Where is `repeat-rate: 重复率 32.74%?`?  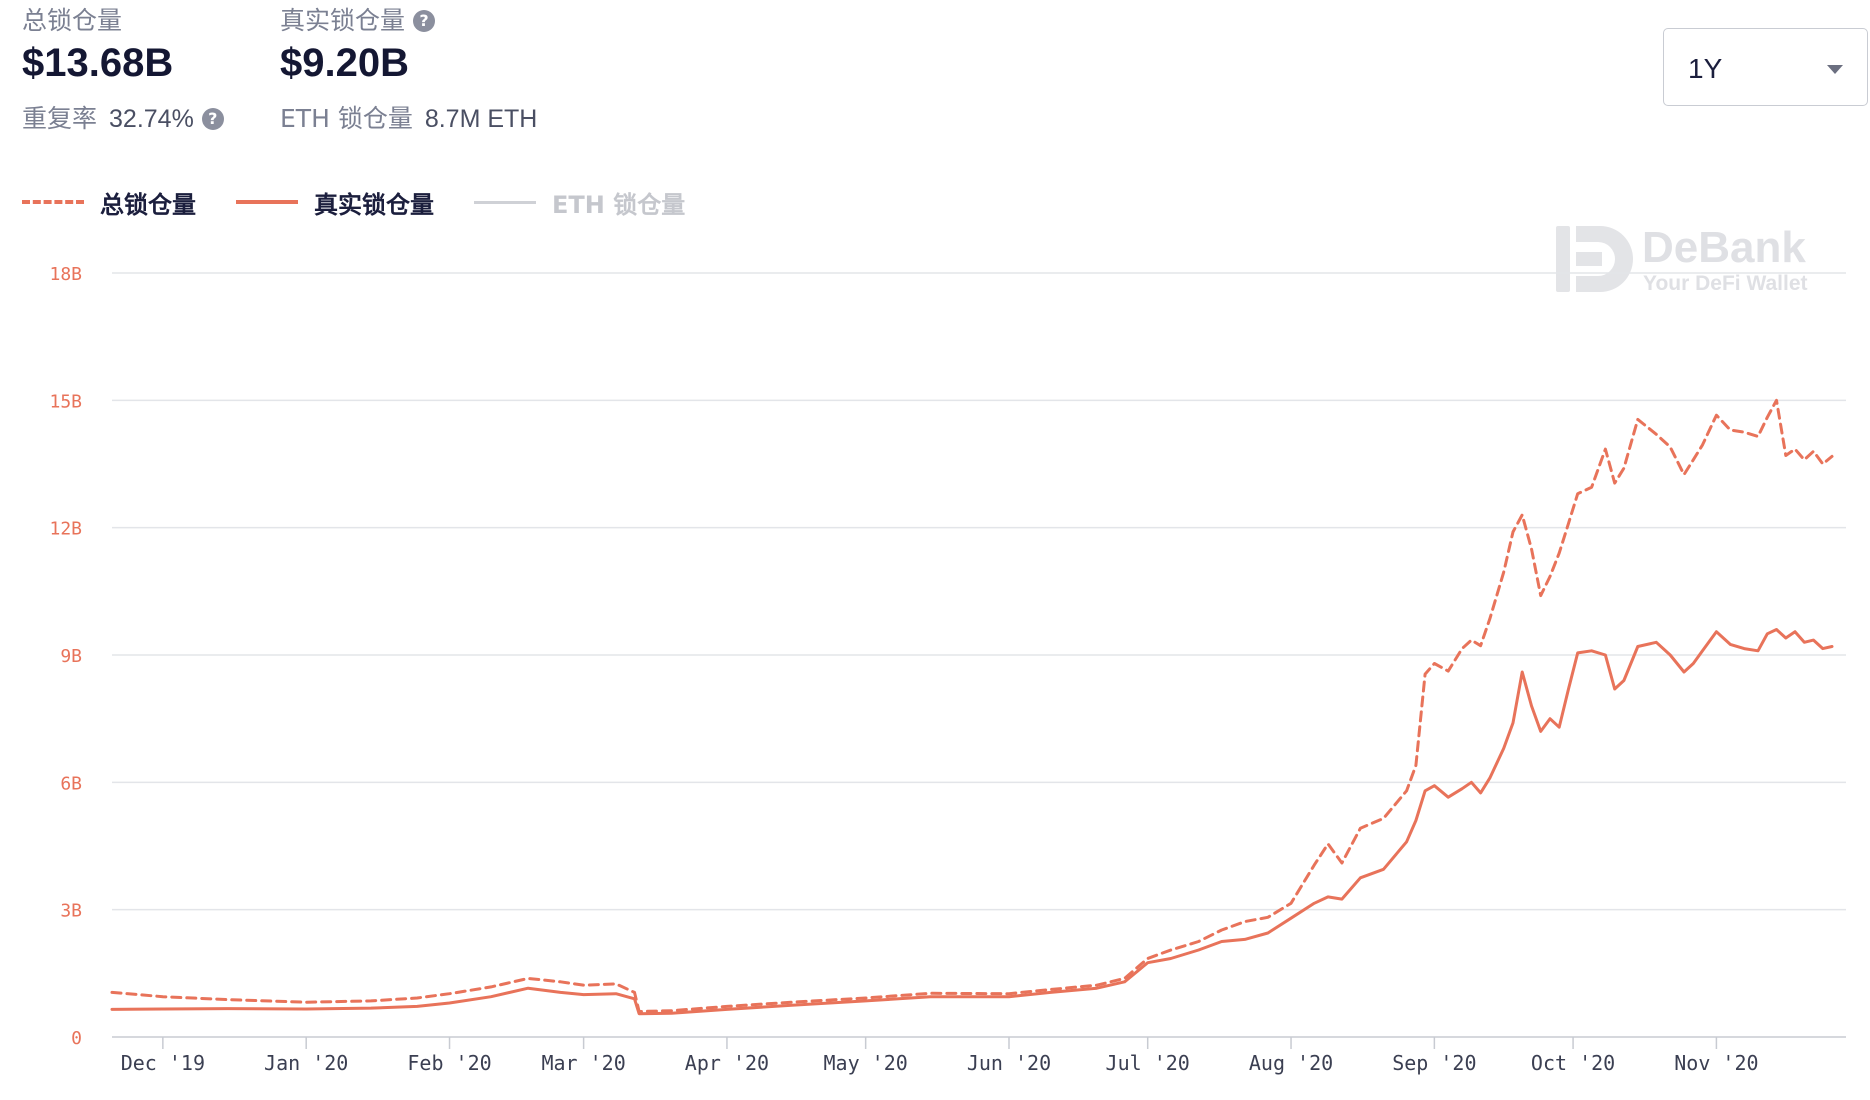 repeat-rate: 重复率 32.74%? is located at coordinates (123, 119).